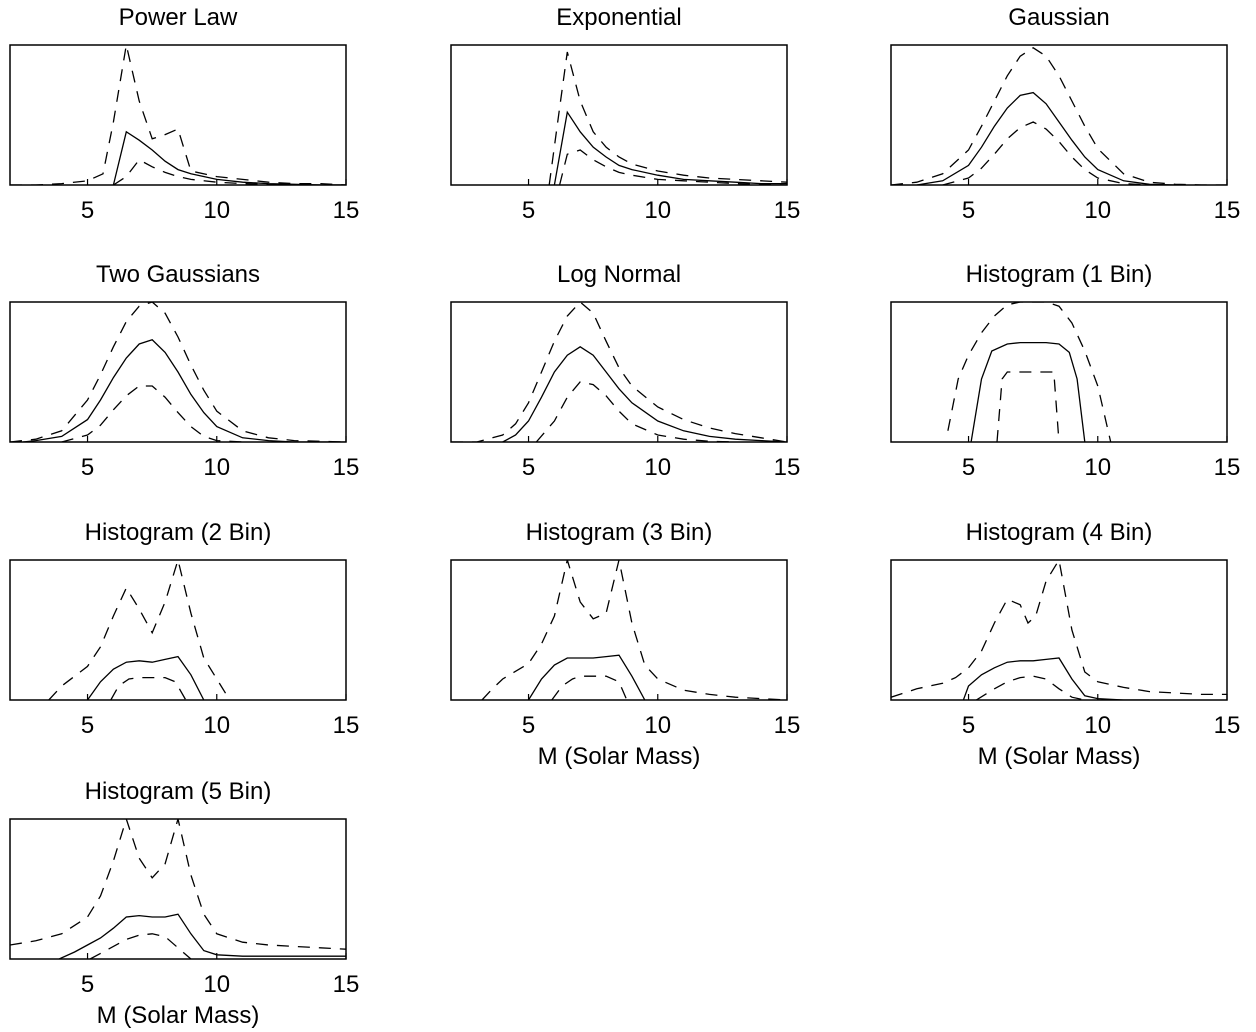 The height and width of the screenshot is (1032, 1256). I want to click on panel-5: Histogram (1 Bin) 5 10 15, so click(1065, 371).